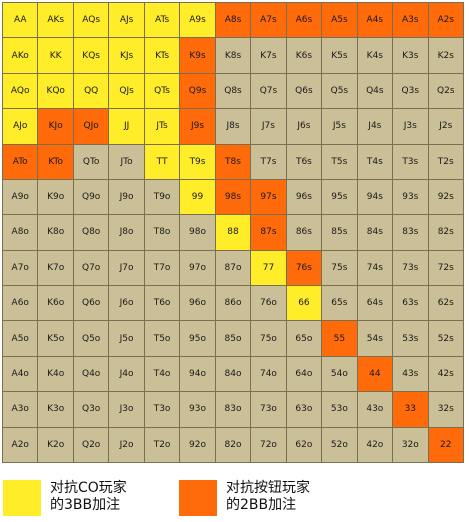 This screenshot has height=522, width=469. Describe the element at coordinates (197, 91) in the screenshot. I see `hand-cell: Q9s` at that location.